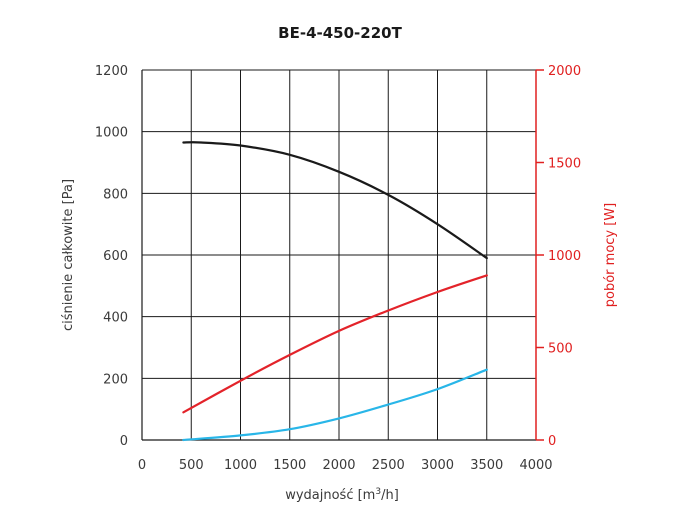  Describe the element at coordinates (115, 256) in the screenshot. I see `y-tick-label: 600` at that location.